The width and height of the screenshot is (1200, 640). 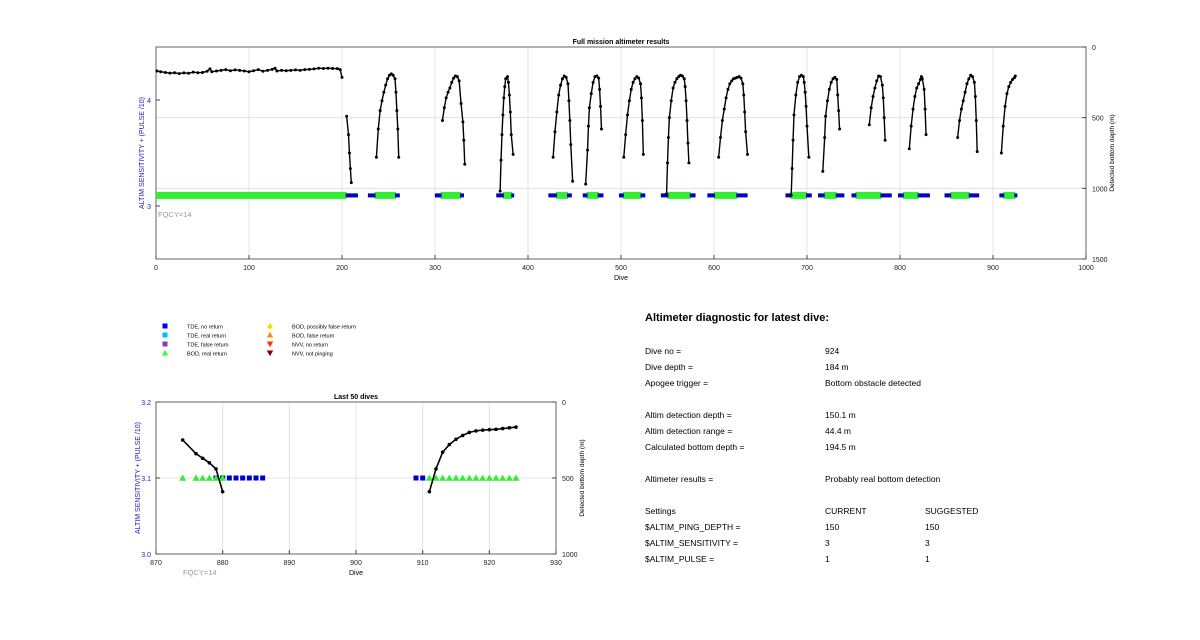 What do you see at coordinates (270, 325) in the screenshot?
I see `legend-symbol-triangle-up` at bounding box center [270, 325].